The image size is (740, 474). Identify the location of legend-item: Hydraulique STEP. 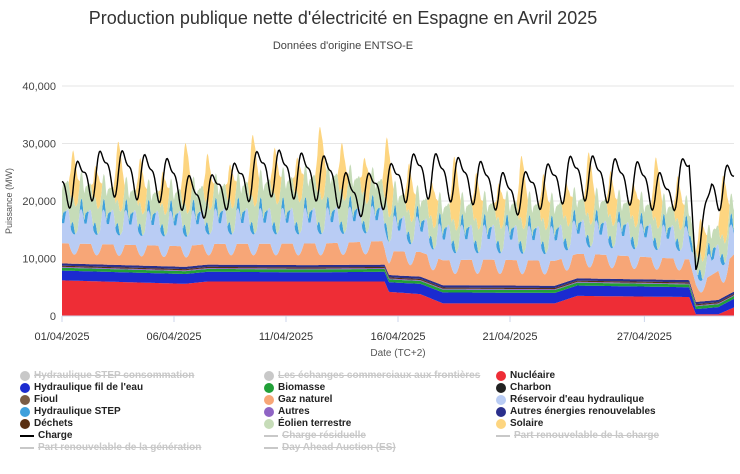
(70, 411).